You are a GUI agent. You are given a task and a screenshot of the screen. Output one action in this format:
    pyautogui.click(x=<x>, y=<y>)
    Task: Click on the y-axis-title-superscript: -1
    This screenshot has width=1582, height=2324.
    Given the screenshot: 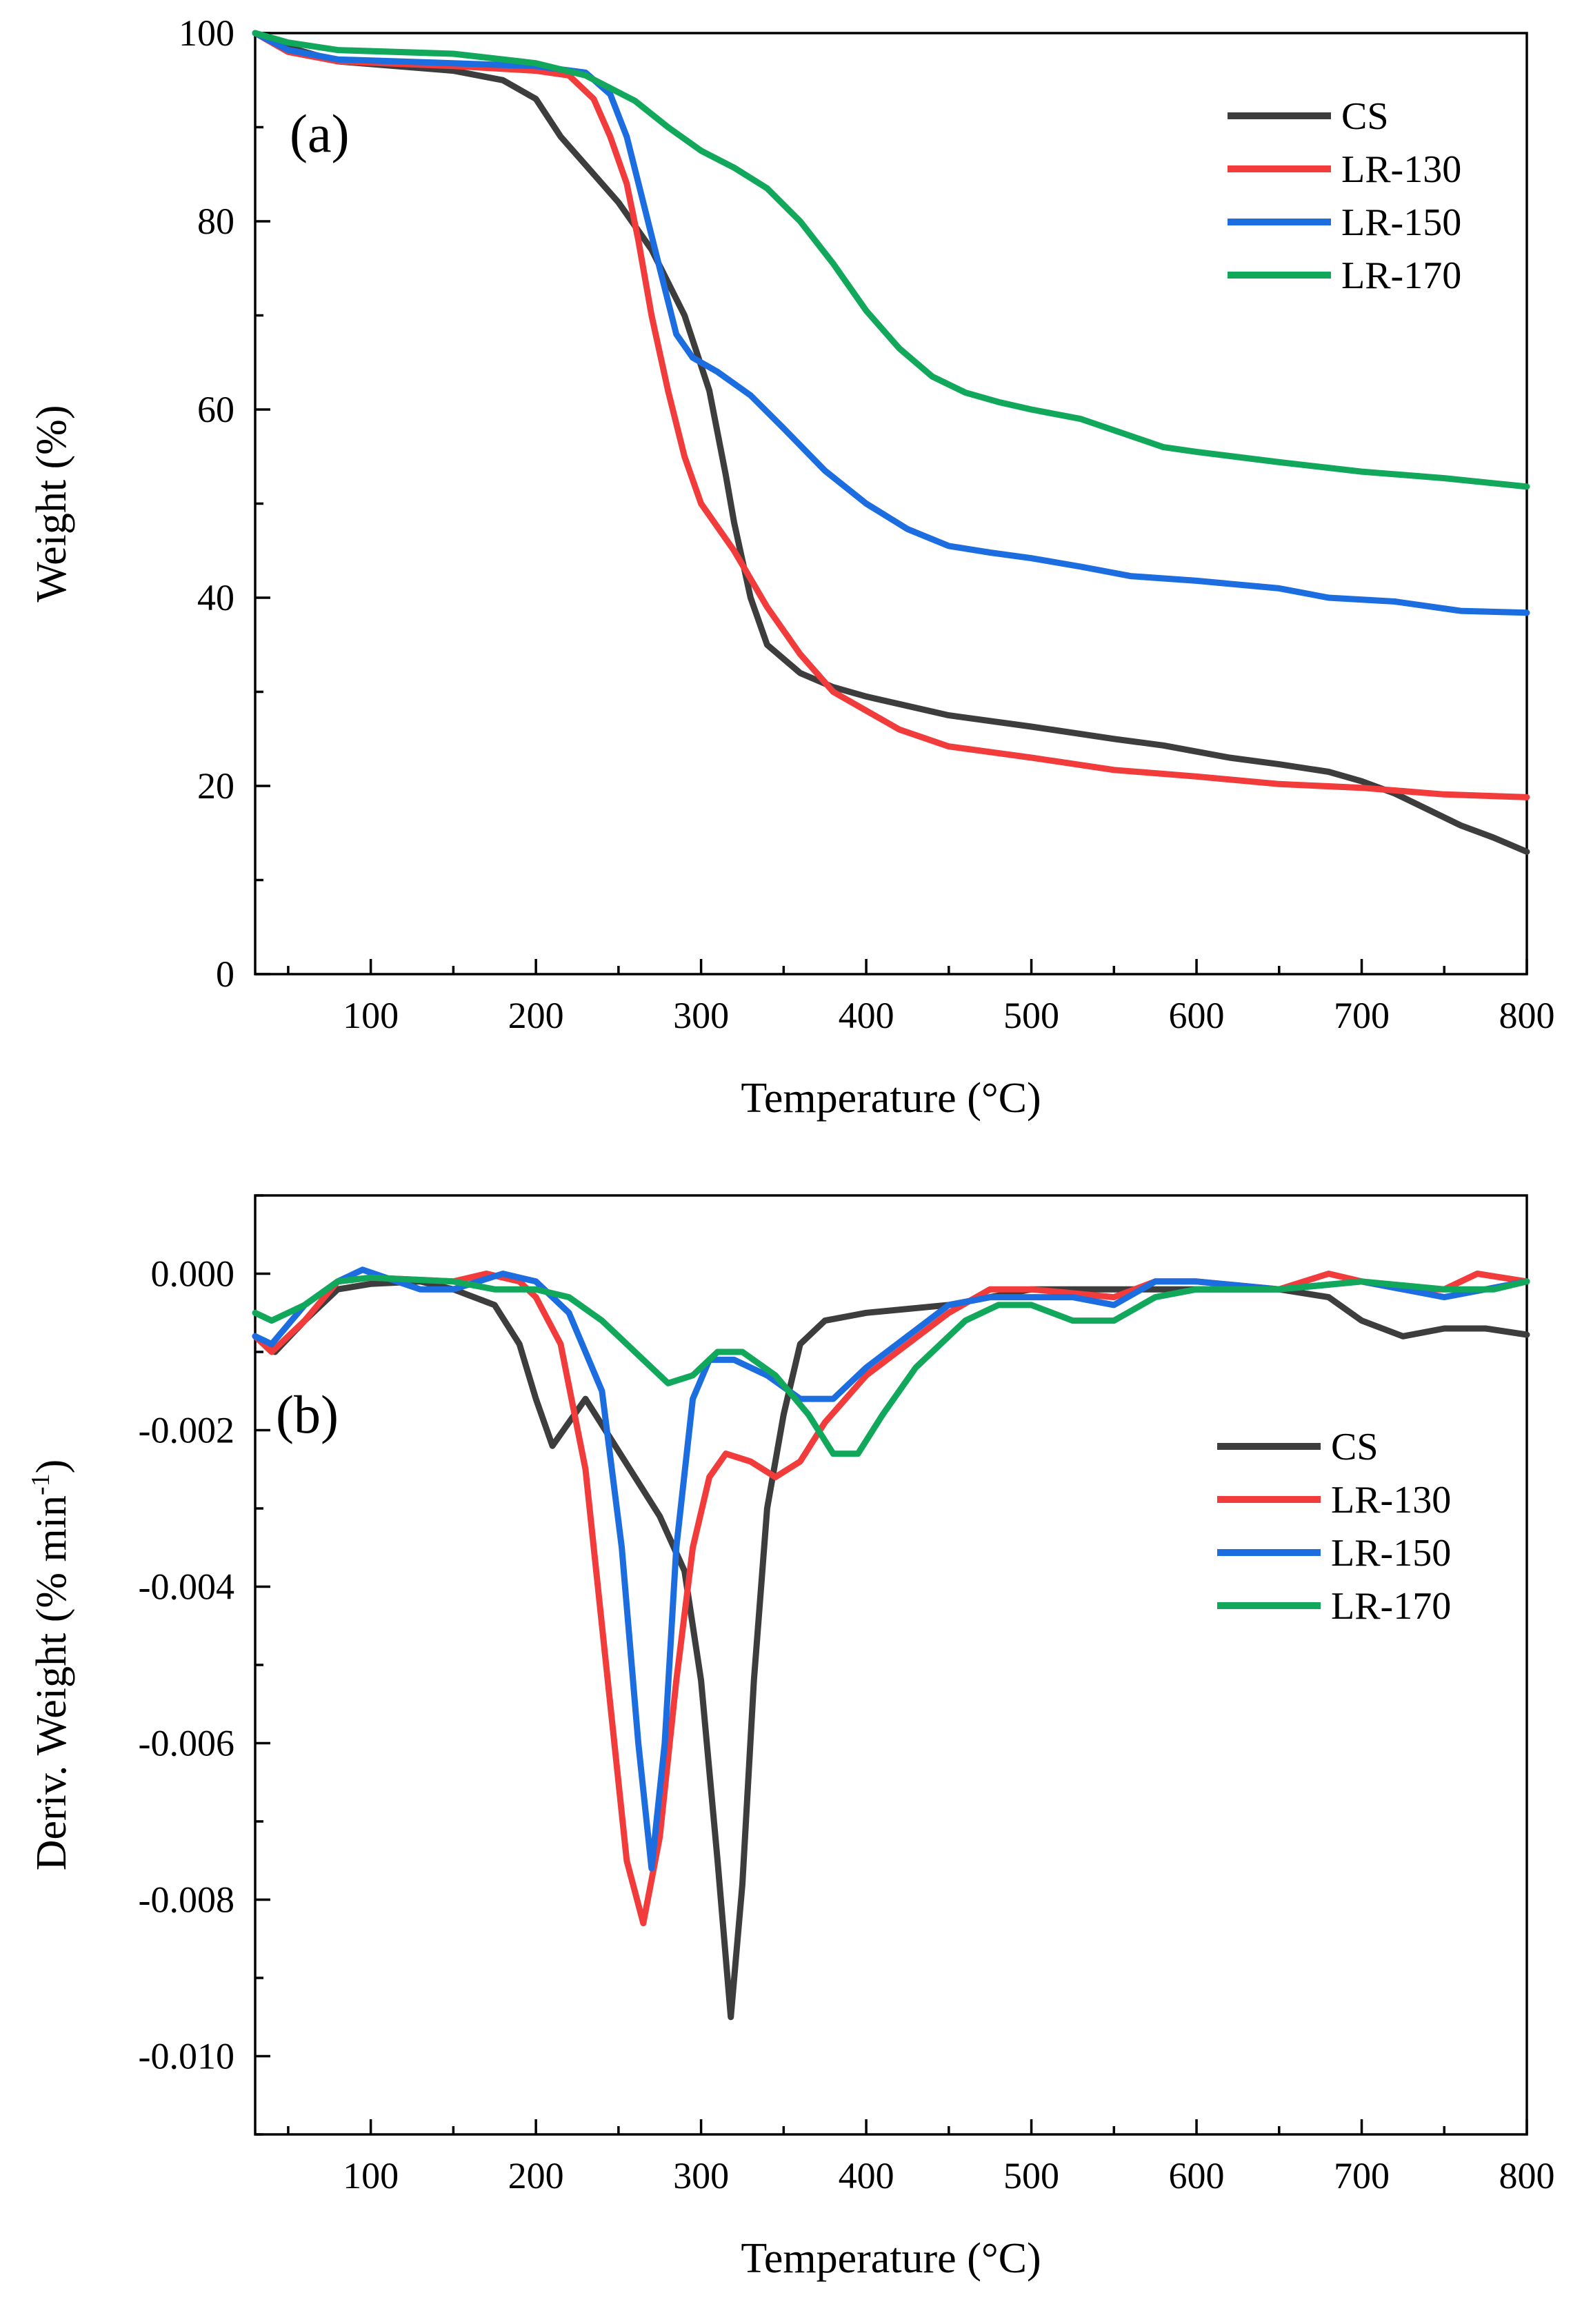 What is the action you would take?
    pyautogui.click(x=40, y=1484)
    